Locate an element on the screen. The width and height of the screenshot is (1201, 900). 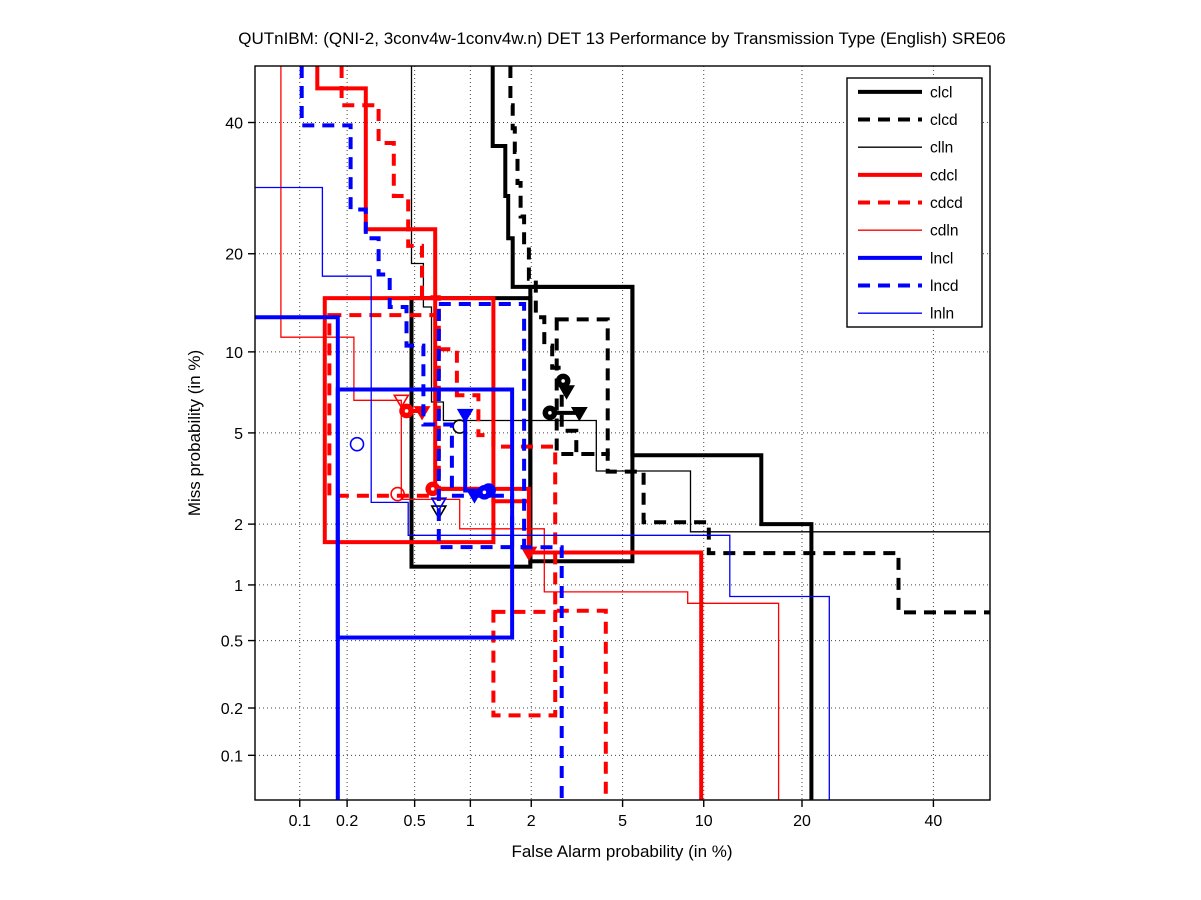
legend-label-lnln: lnln is located at coordinates (942, 314).